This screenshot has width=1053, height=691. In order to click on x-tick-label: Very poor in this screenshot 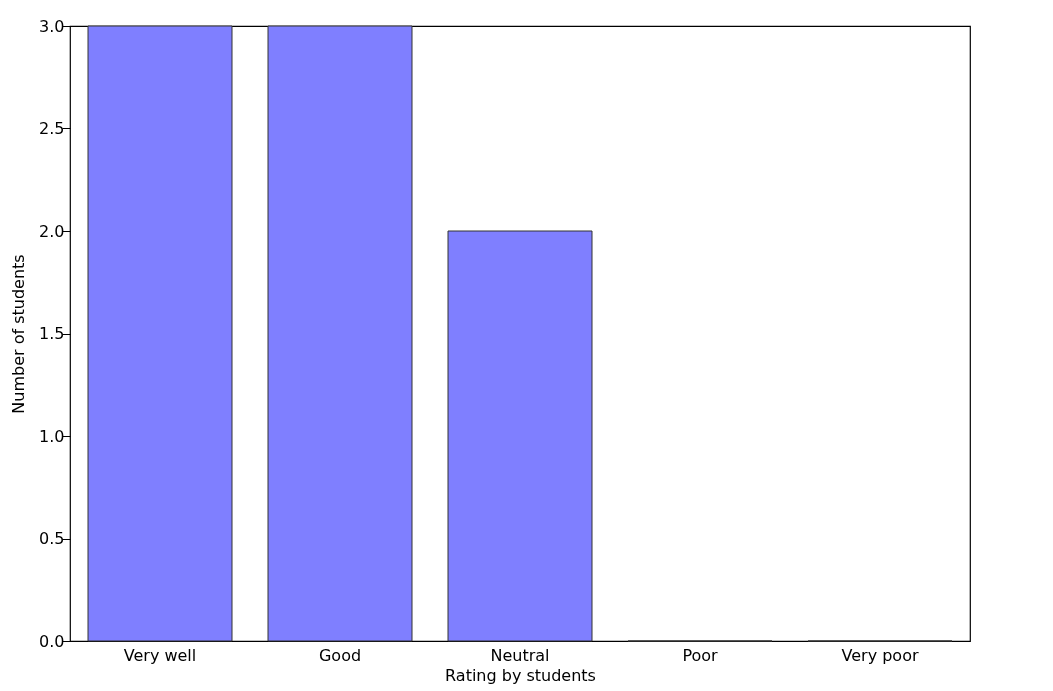, I will do `click(880, 655)`.